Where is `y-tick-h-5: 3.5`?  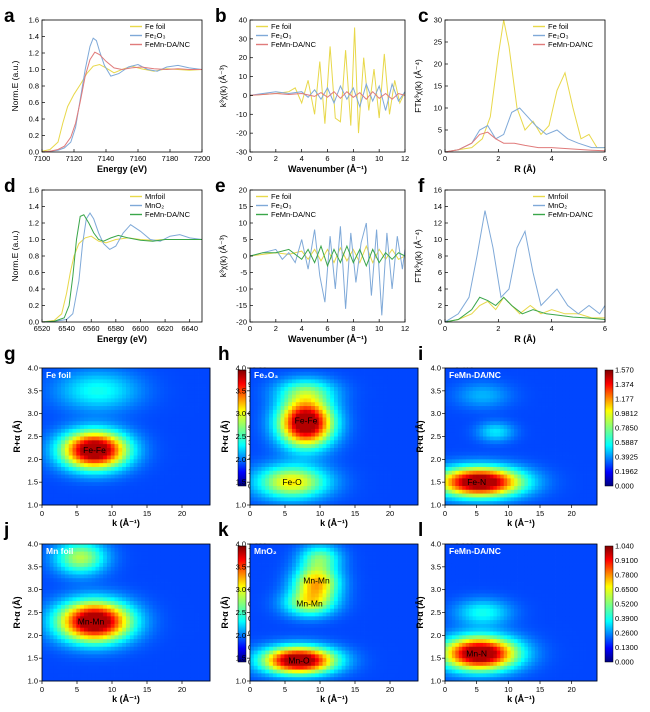
y-tick-h-5: 3.5 is located at coordinates (241, 390).